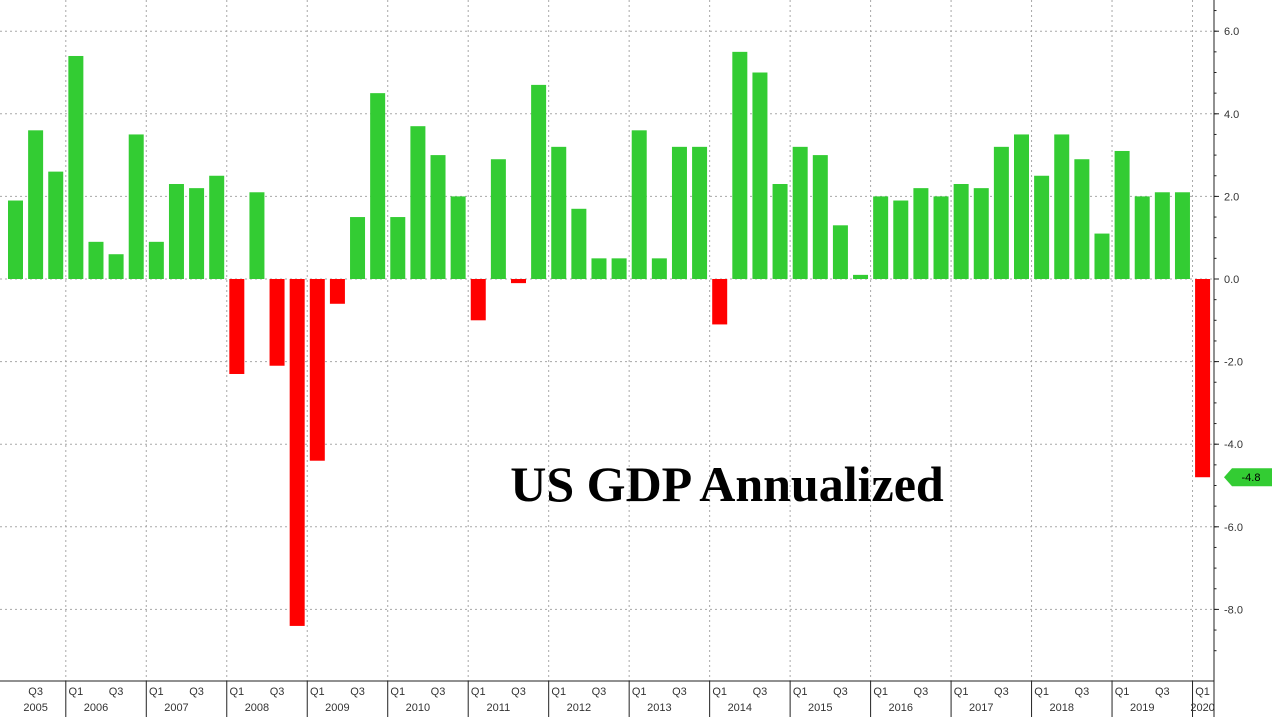 Image resolution: width=1280 pixels, height=722 pixels. What do you see at coordinates (1233, 445) in the screenshot?
I see `y-tick-label: -4.0` at bounding box center [1233, 445].